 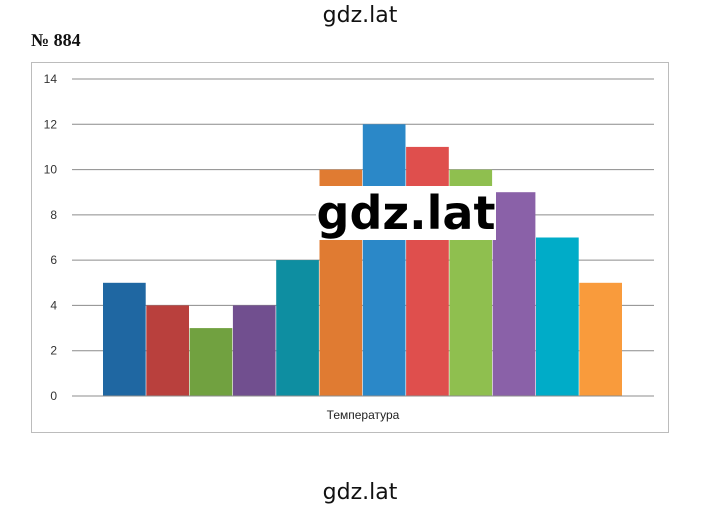 What do you see at coordinates (360, 15) in the screenshot?
I see `watermark-top: gdz.lat` at bounding box center [360, 15].